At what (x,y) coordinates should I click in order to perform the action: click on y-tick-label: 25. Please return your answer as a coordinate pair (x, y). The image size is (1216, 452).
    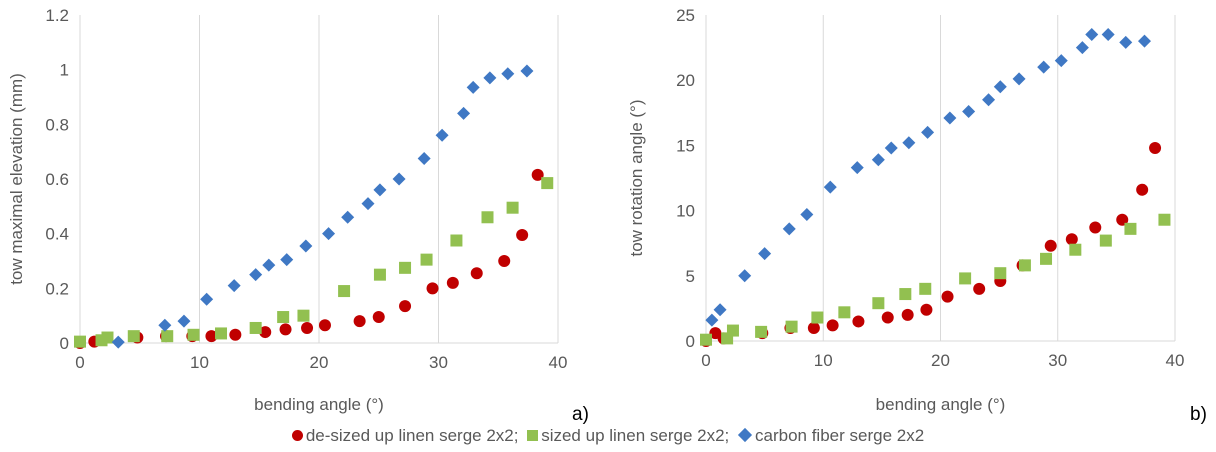
    Looking at the image, I should click on (685, 15).